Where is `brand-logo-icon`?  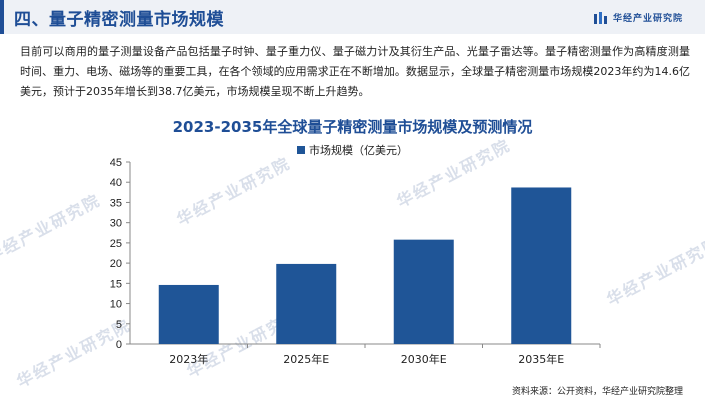
brand-logo-icon is located at coordinates (600, 17).